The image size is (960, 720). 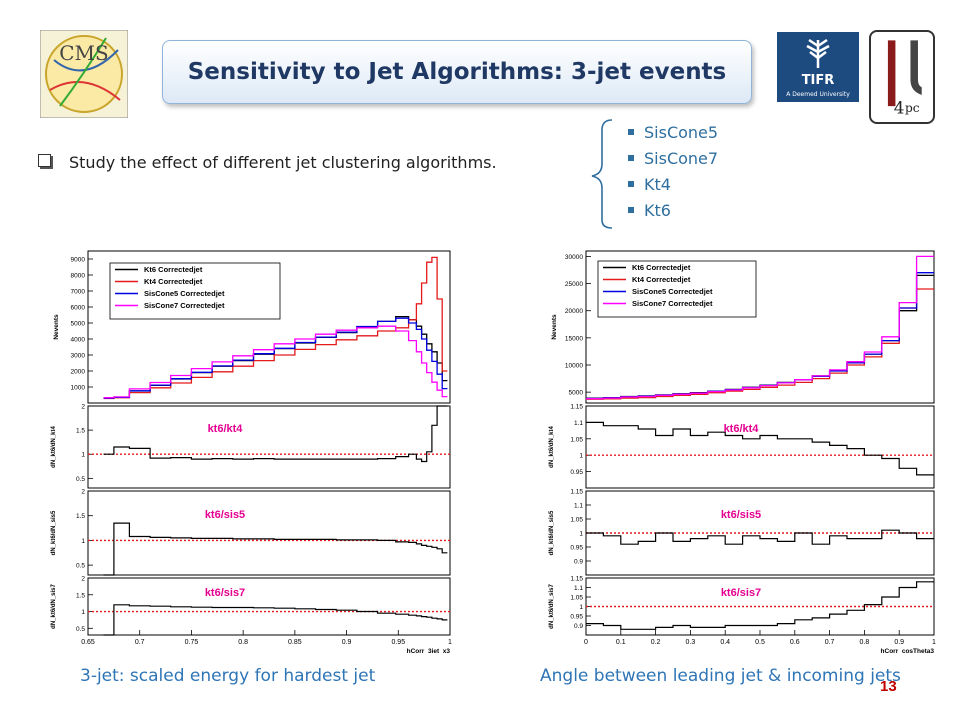 I want to click on x-tick-label: 0.7, so click(x=140, y=642).